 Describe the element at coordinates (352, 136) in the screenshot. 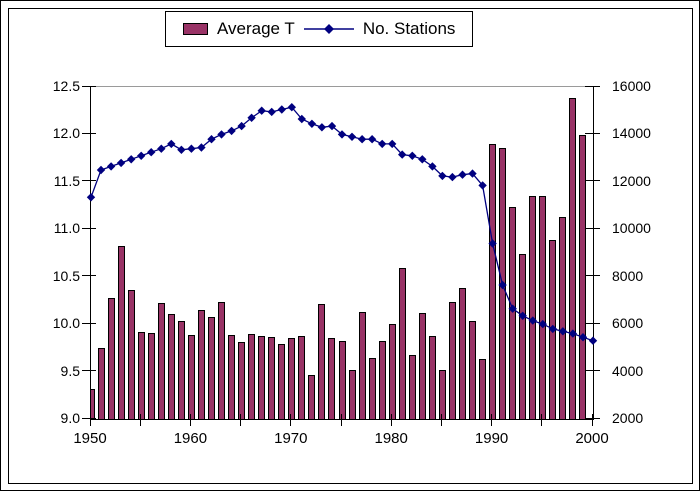

I see `marker-1976` at that location.